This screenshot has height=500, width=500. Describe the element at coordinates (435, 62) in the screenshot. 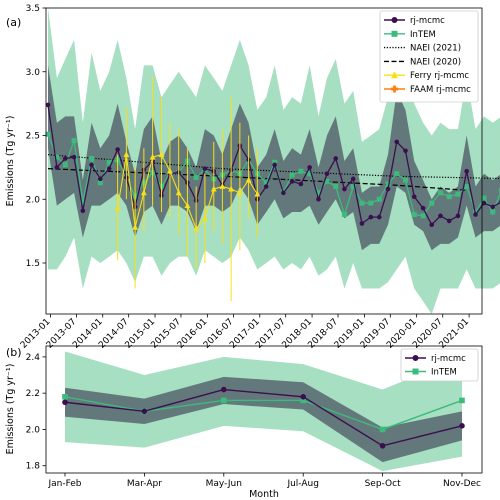

I see `legend-label: NAEI (2020)` at that location.